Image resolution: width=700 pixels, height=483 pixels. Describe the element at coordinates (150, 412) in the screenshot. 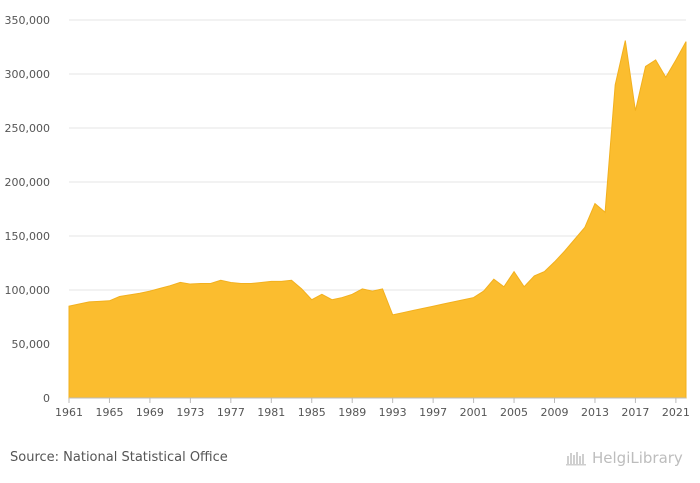

I see `x-tick-label: 1969` at that location.